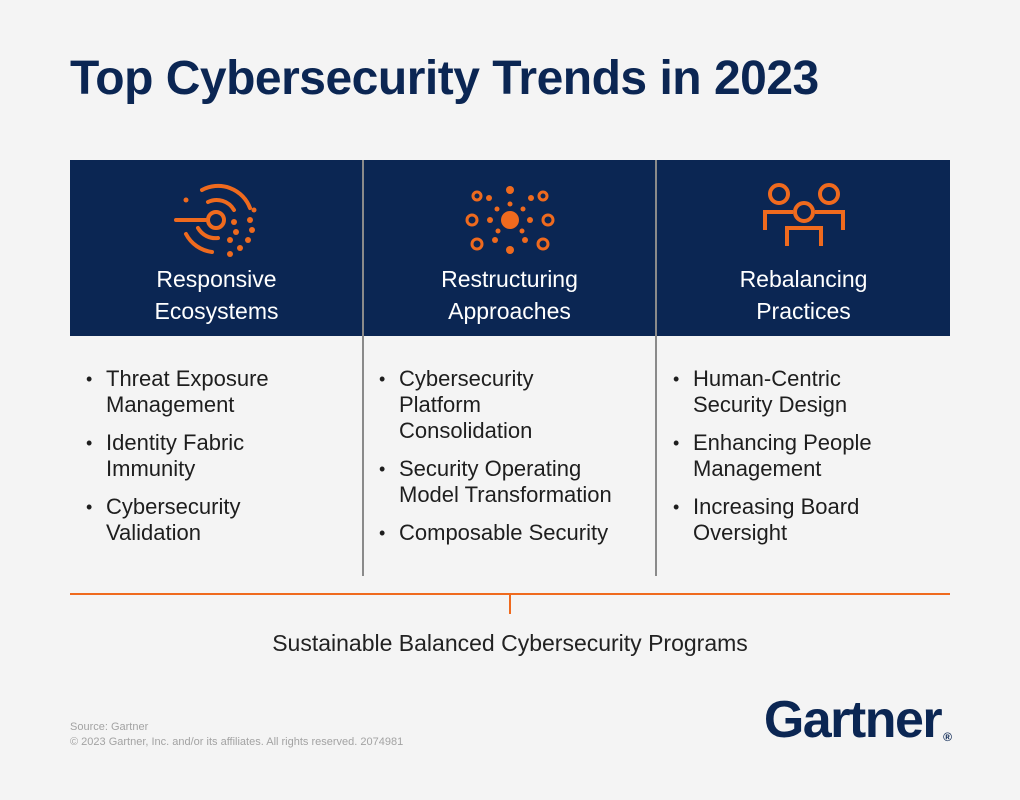  I want to click on logo-text: Gartner, so click(853, 720).